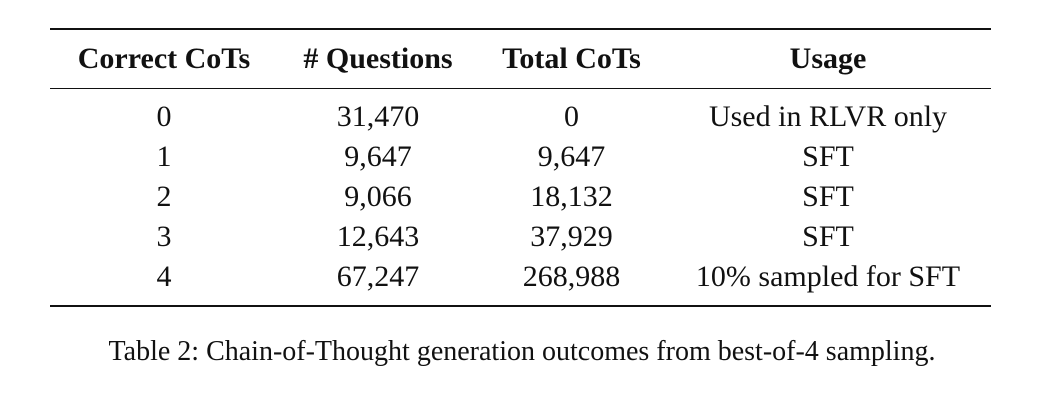  Describe the element at coordinates (378, 196) in the screenshot. I see `cell-num-questions: 9,066` at that location.